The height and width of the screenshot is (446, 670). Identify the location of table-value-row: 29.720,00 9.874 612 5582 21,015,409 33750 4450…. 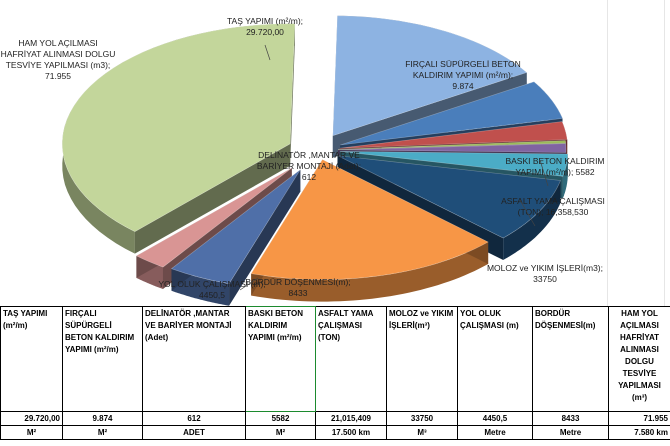
(335, 418).